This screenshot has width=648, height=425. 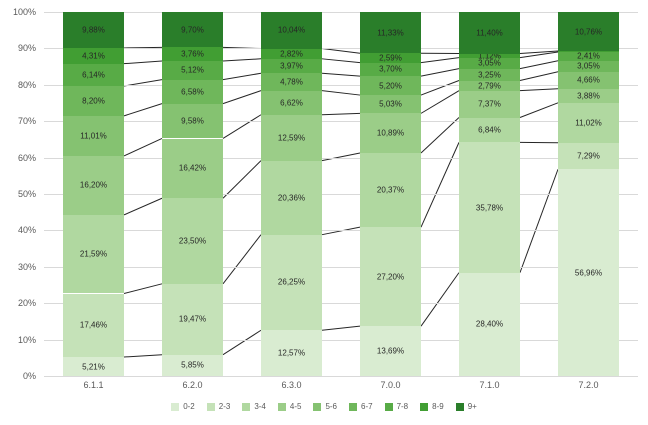 I want to click on bar-segment-8-9-6.1.1: 4,31%, so click(x=93, y=55).